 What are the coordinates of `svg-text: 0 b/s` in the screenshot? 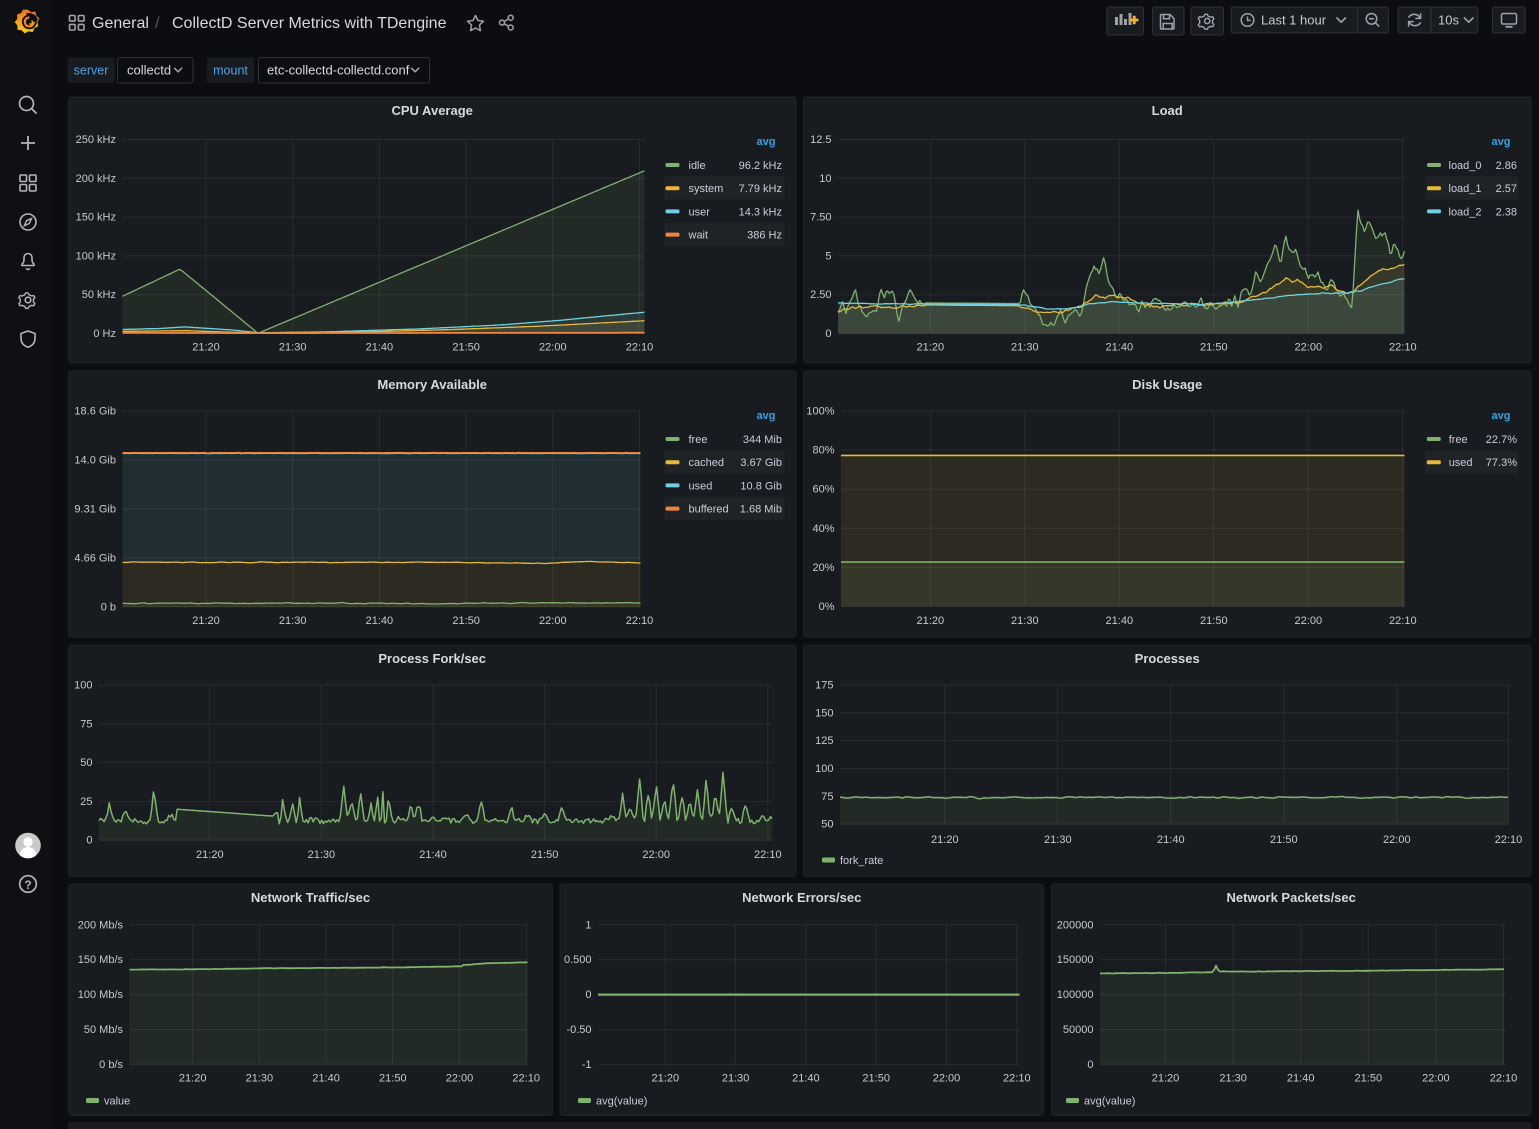 It's located at (111, 1065).